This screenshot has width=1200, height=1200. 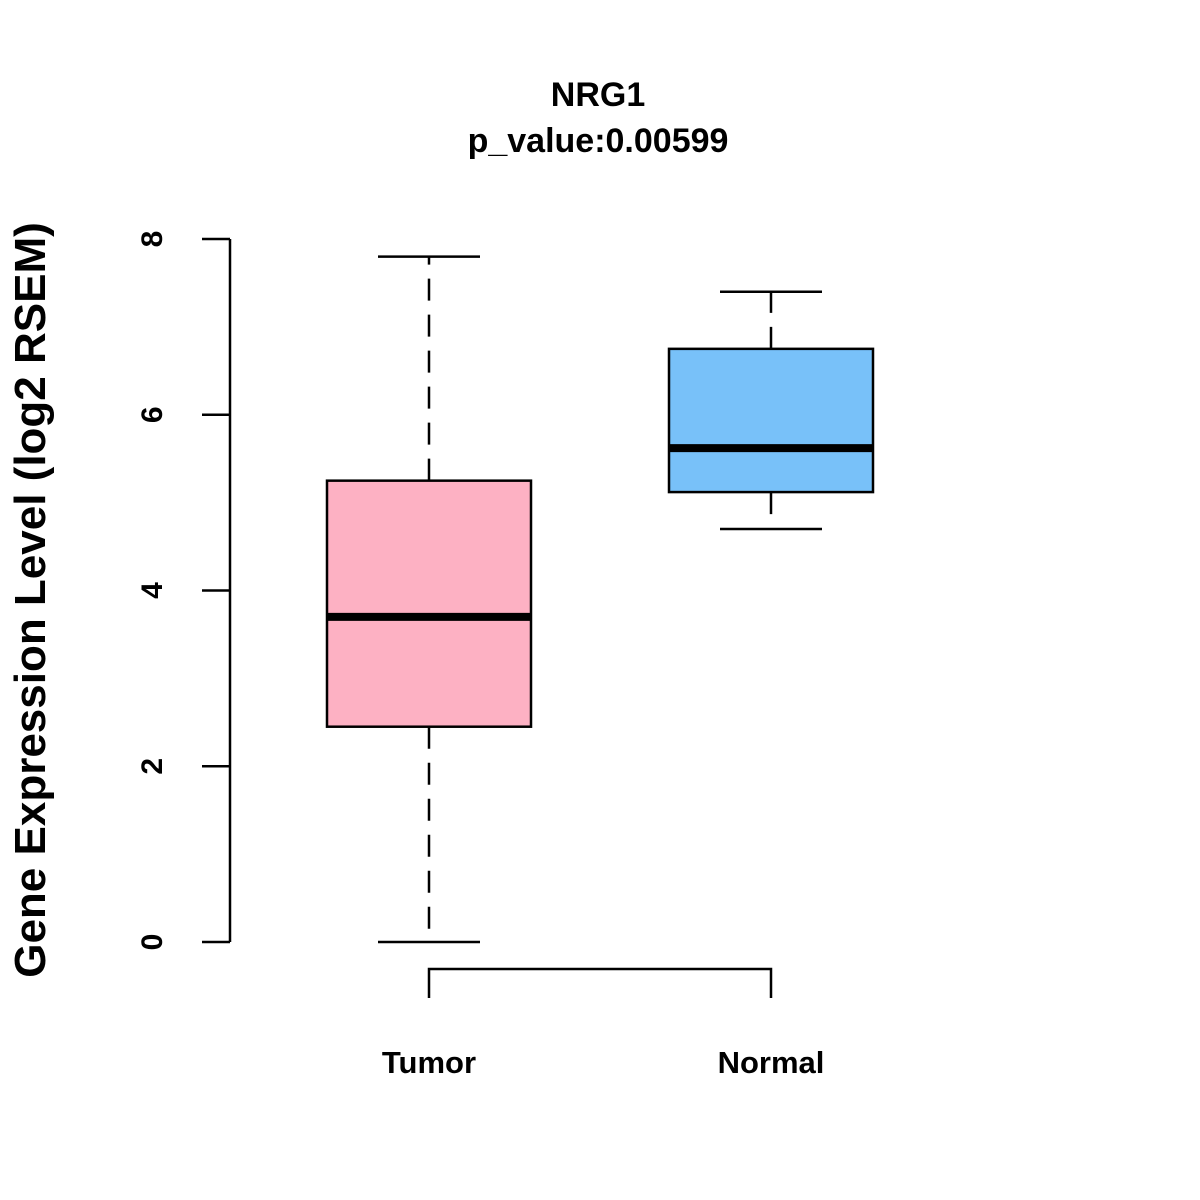 I want to click on y-axis: 0 2 4 6 8, so click(x=184, y=591).